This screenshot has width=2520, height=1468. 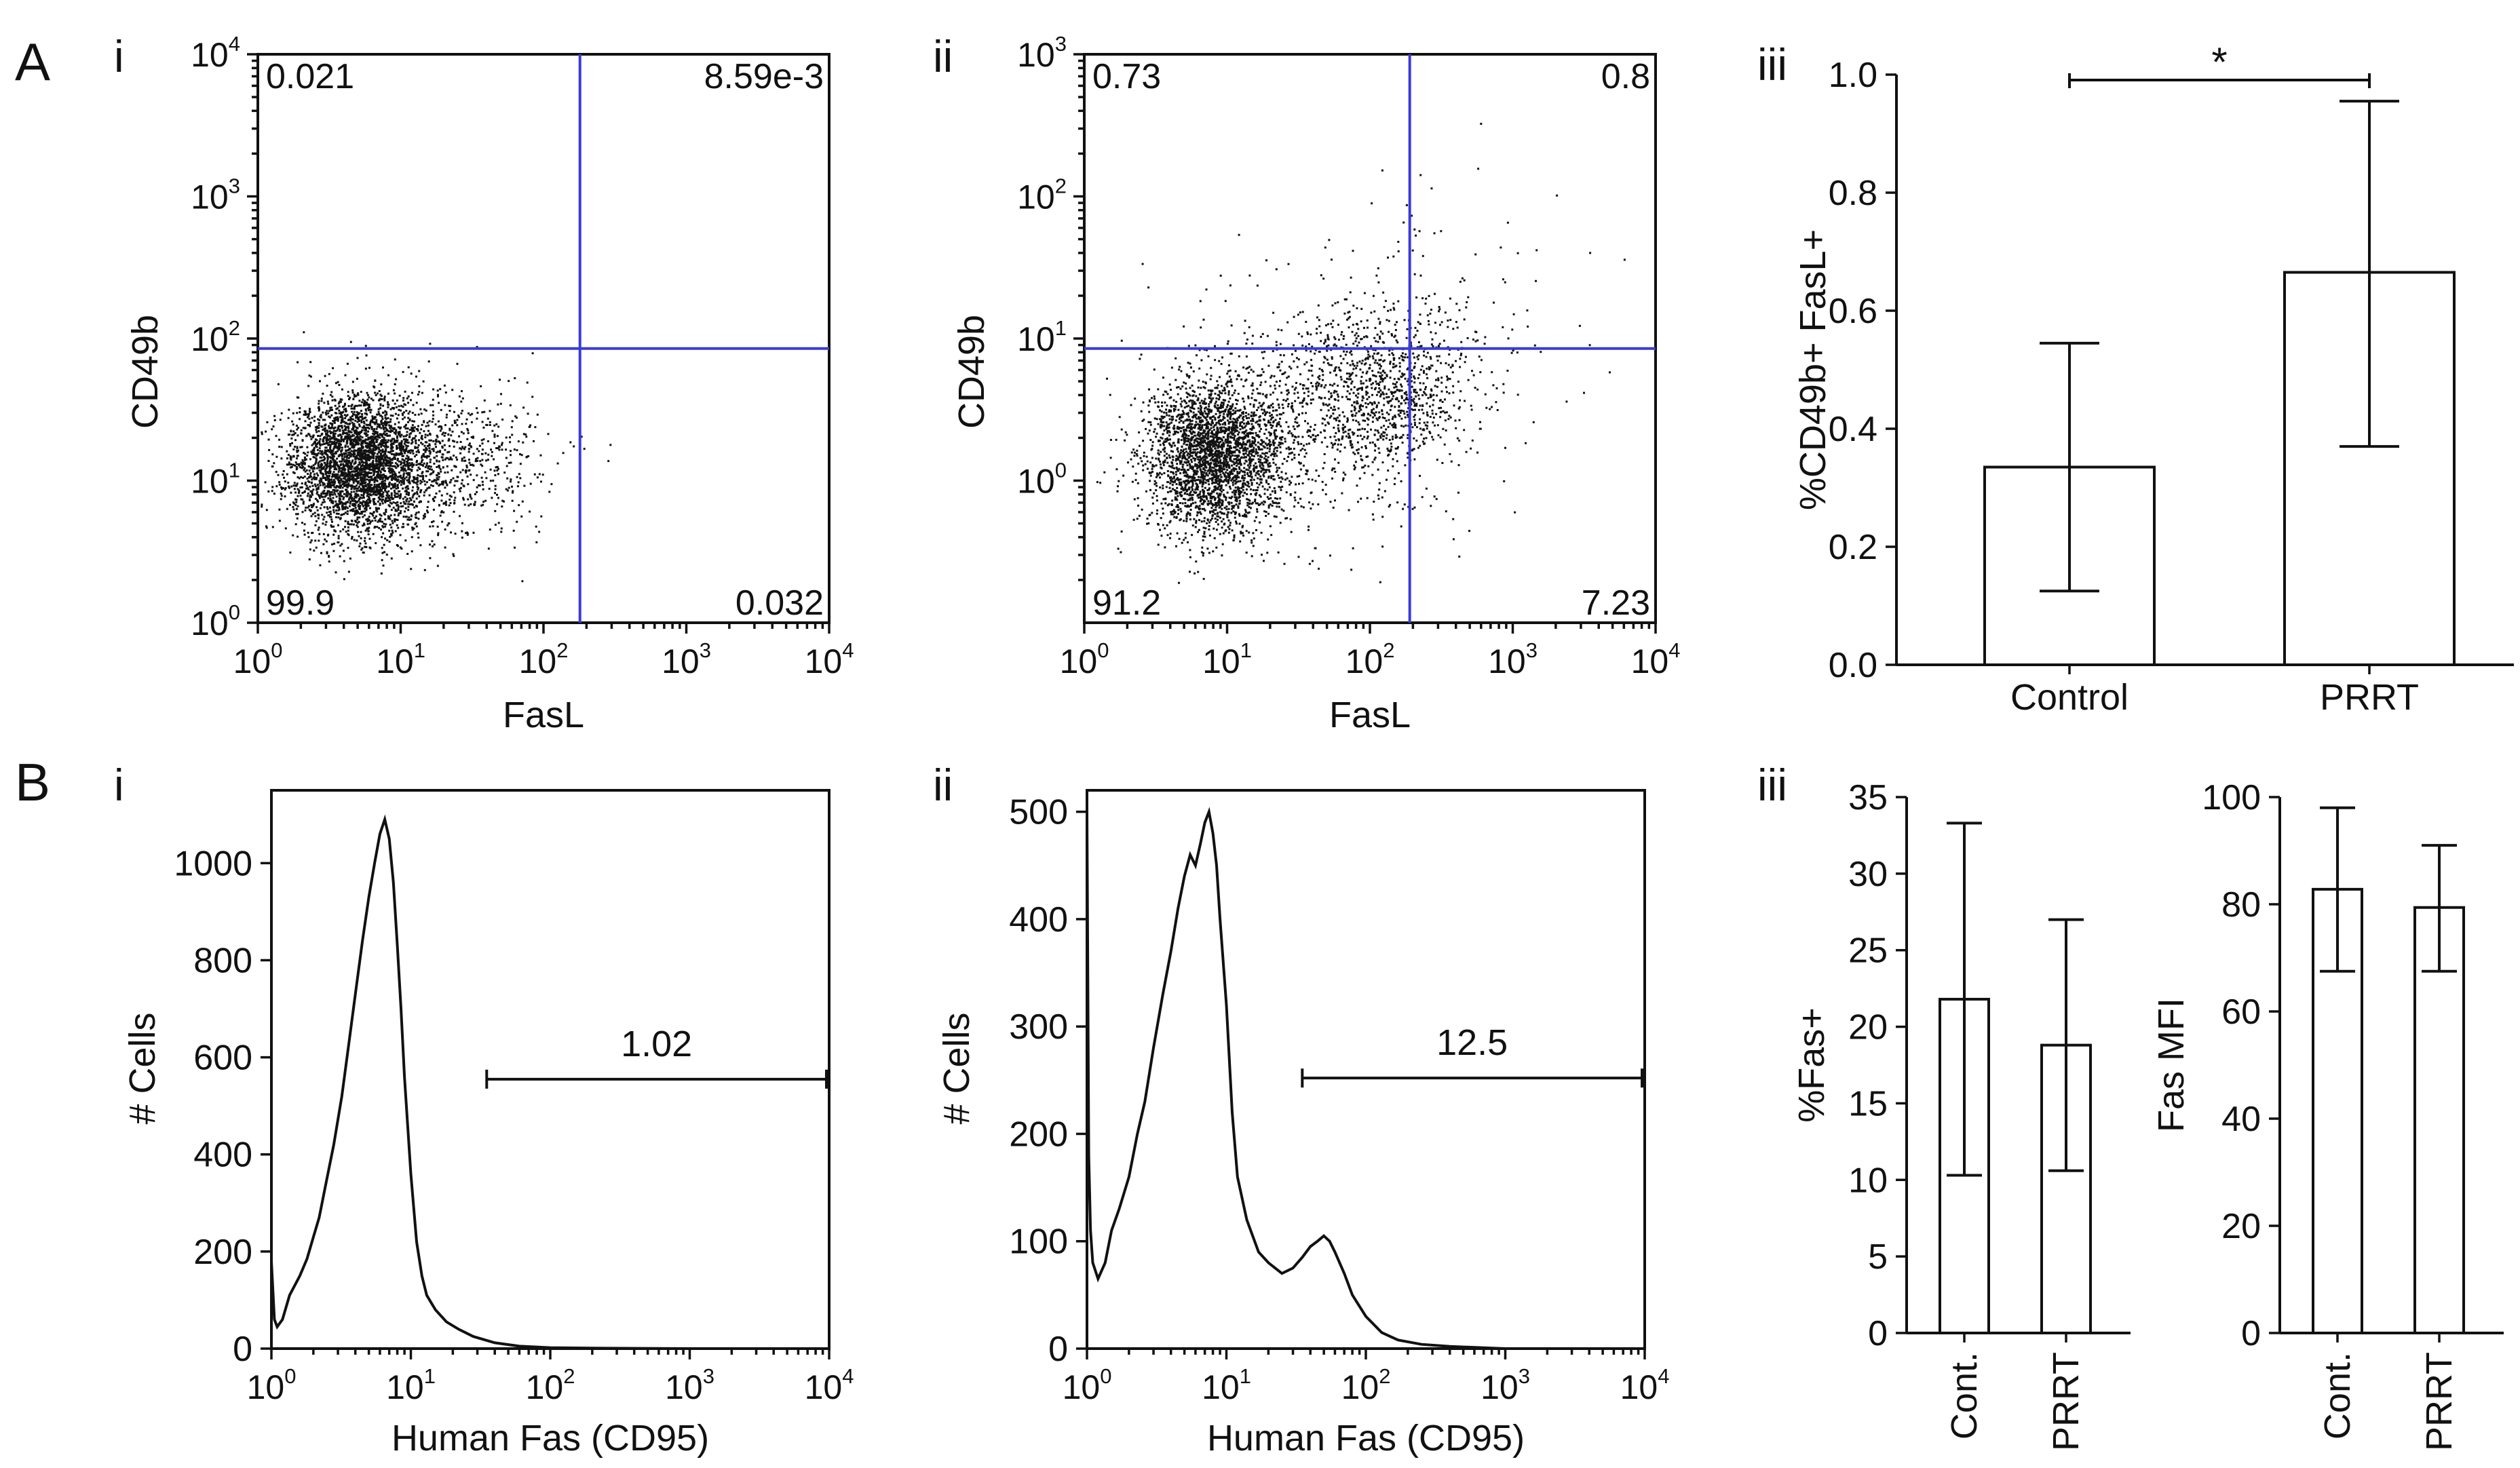 What do you see at coordinates (2439, 1401) in the screenshot?
I see `x-tick-label-B-iii-mfi-1: PRRT` at bounding box center [2439, 1401].